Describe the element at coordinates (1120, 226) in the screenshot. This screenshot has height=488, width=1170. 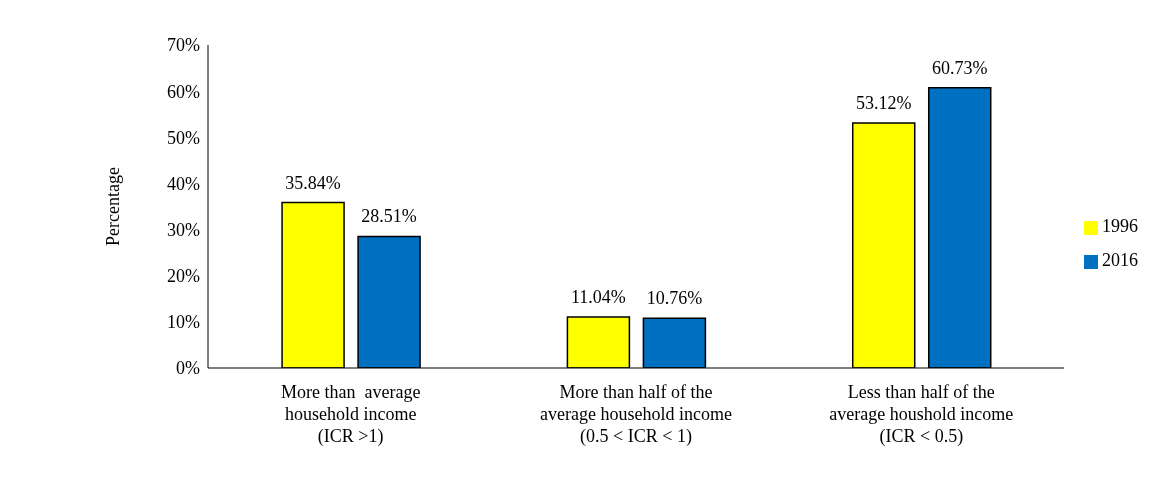
I see `legend-label: 1996` at that location.